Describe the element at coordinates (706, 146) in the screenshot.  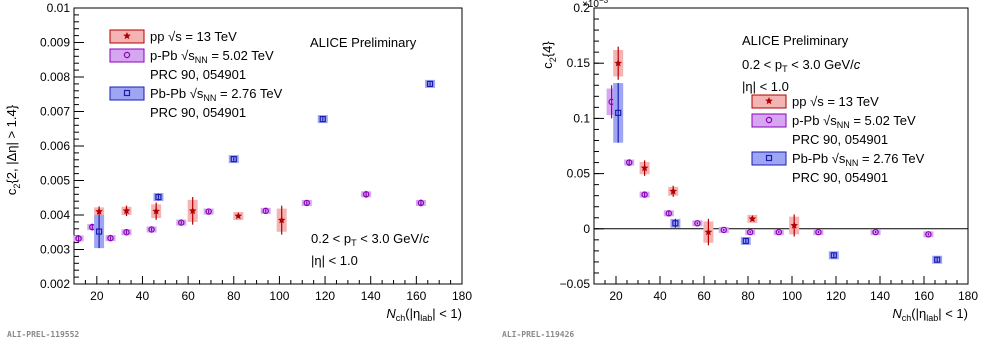
I see `series-pp` at that location.